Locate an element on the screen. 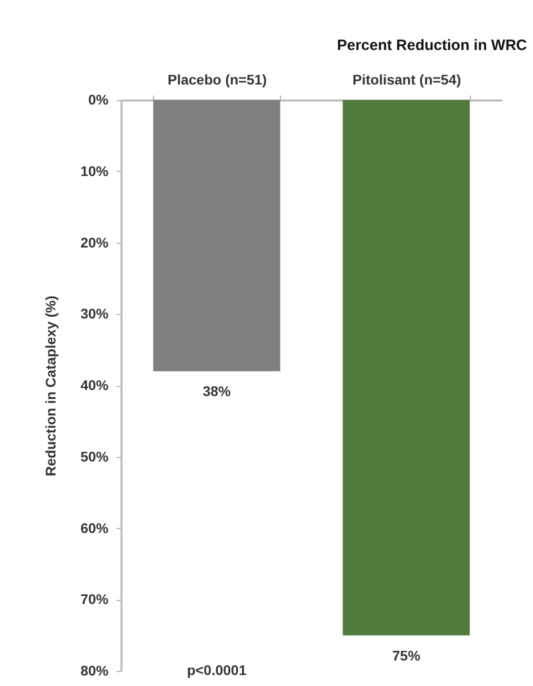 This screenshot has height=686, width=533. y-tick-label: 0% is located at coordinates (99, 100).